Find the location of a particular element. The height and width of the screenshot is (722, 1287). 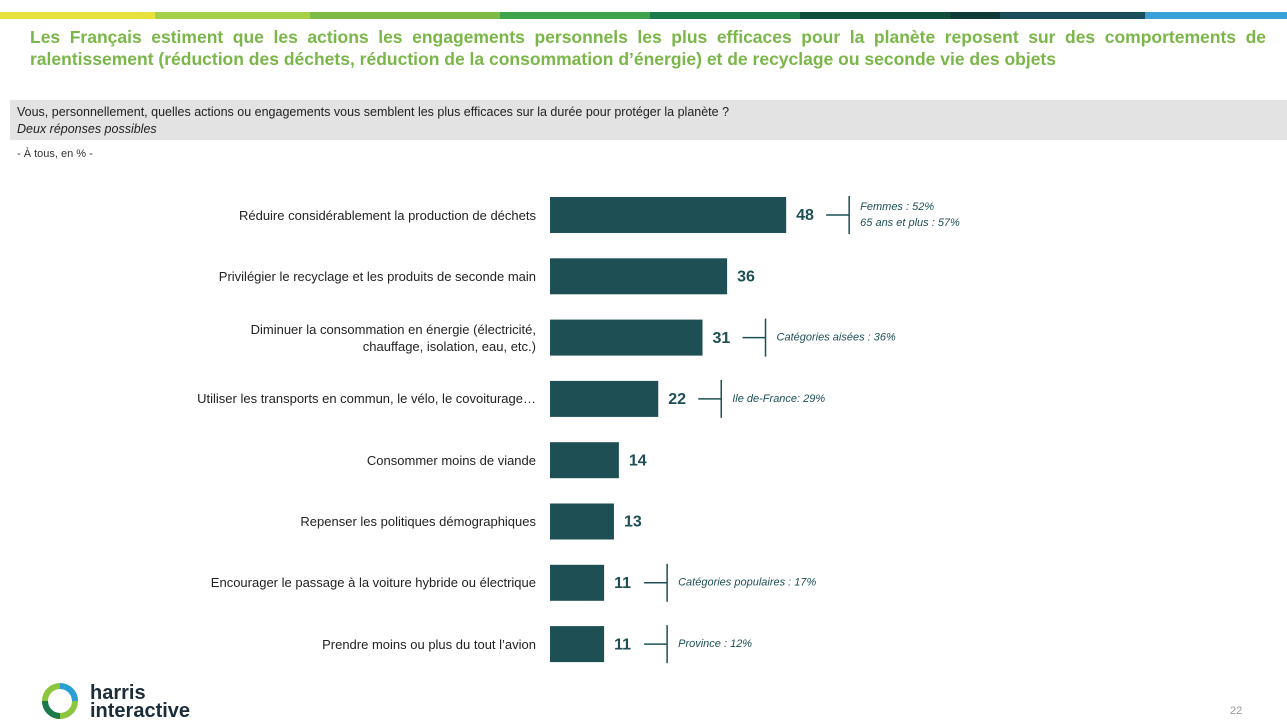

value-label: 48 is located at coordinates (805, 215).